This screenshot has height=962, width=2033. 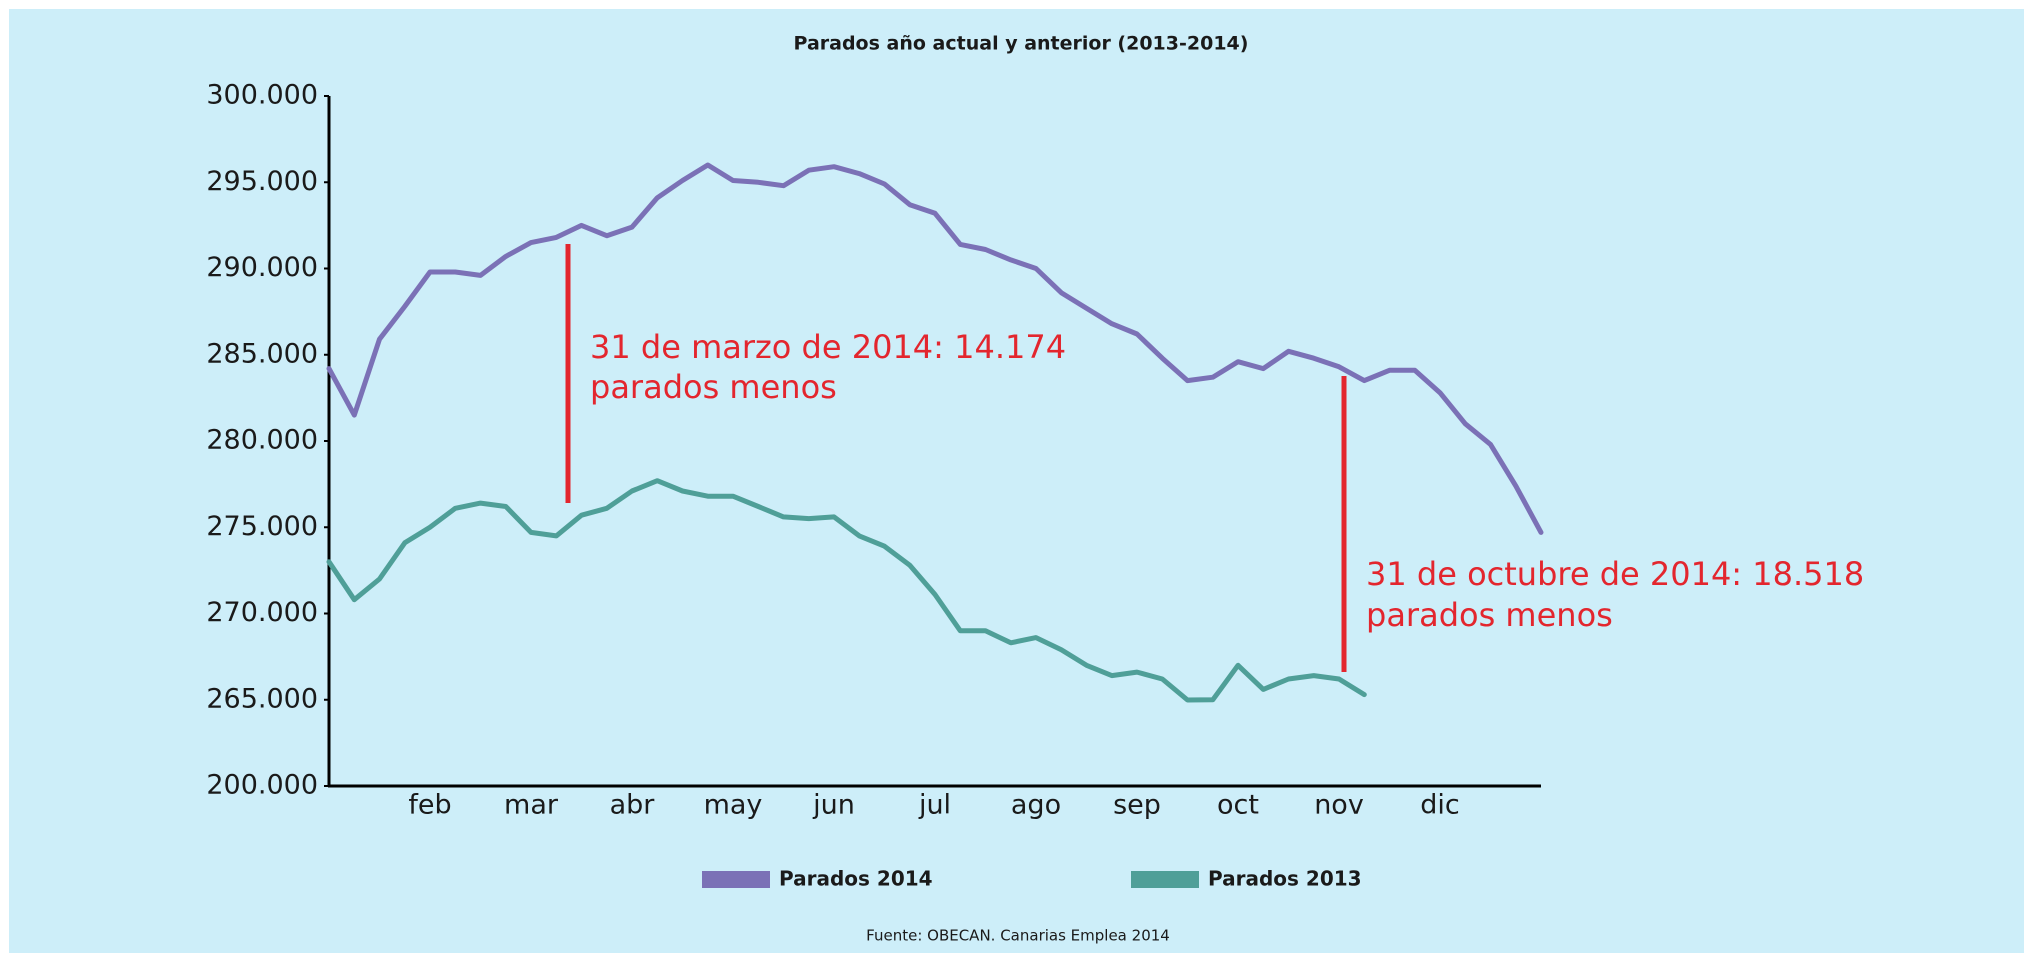 I want to click on y-tick-label: 265.000, so click(x=262, y=698).